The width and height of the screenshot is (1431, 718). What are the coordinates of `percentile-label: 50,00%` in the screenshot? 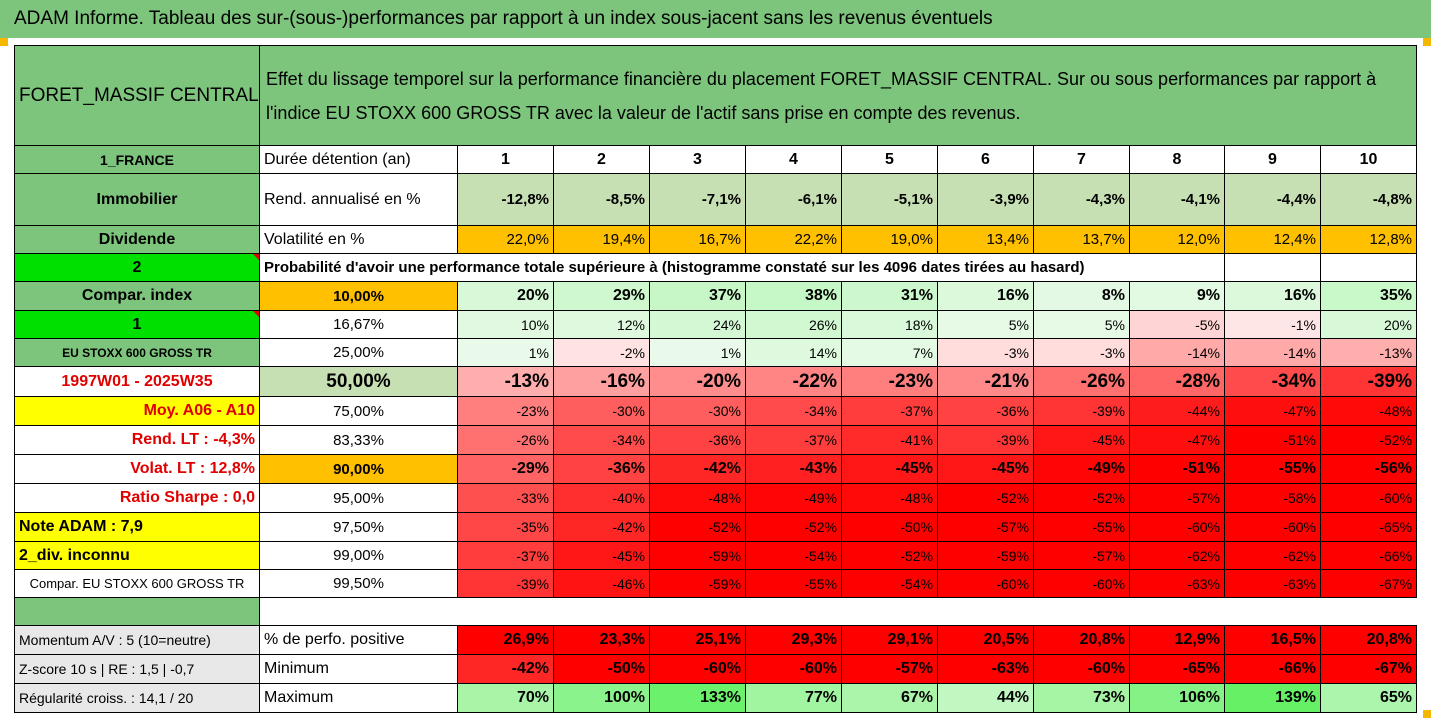 It's located at (358, 381).